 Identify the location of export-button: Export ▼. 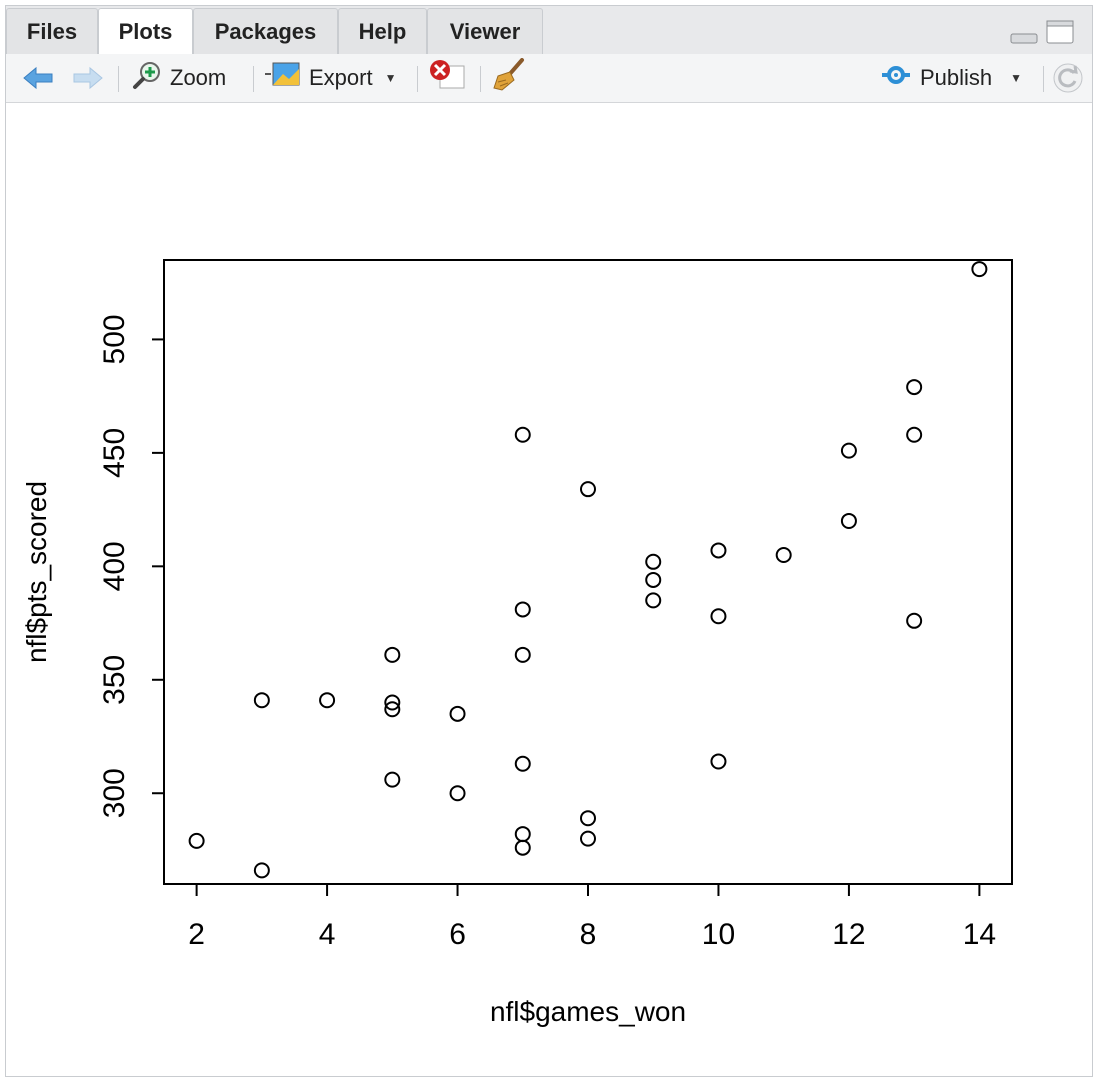
(330, 78).